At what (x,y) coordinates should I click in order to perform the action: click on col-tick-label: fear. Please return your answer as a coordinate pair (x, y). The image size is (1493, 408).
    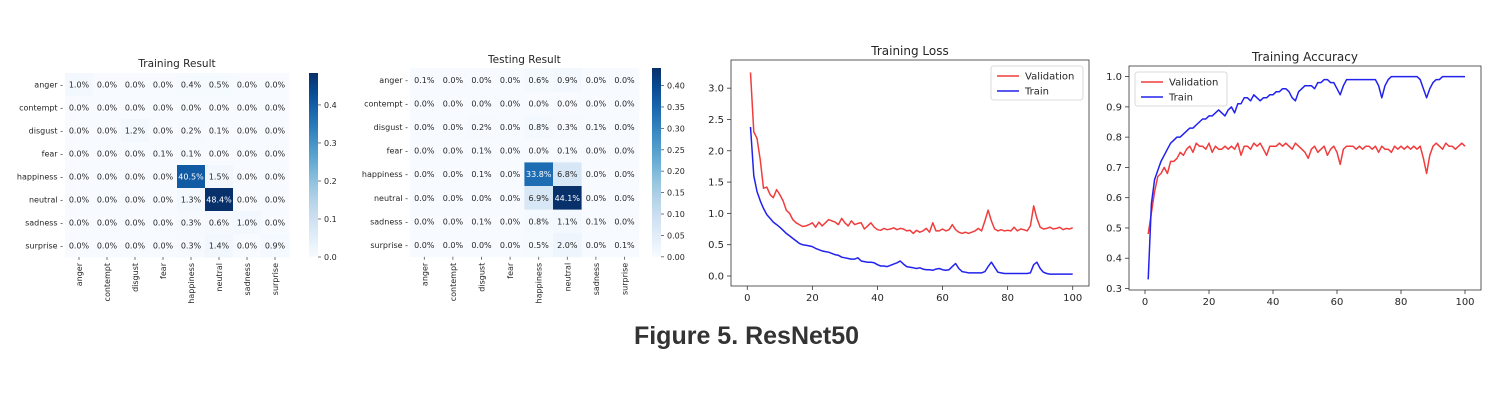
    Looking at the image, I should click on (163, 270).